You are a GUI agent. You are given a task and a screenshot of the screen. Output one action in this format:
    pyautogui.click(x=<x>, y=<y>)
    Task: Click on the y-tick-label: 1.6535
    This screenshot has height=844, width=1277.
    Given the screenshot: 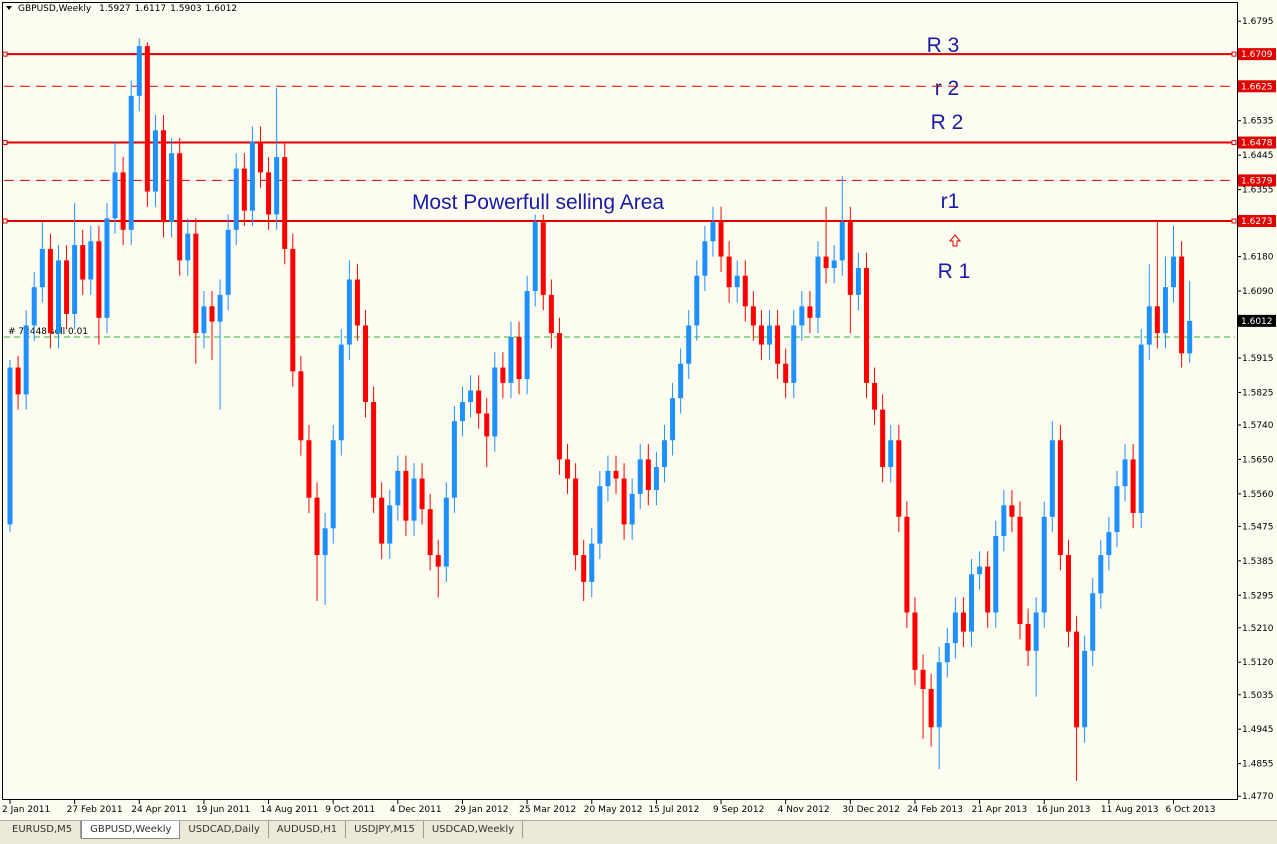 What is the action you would take?
    pyautogui.click(x=1258, y=122)
    